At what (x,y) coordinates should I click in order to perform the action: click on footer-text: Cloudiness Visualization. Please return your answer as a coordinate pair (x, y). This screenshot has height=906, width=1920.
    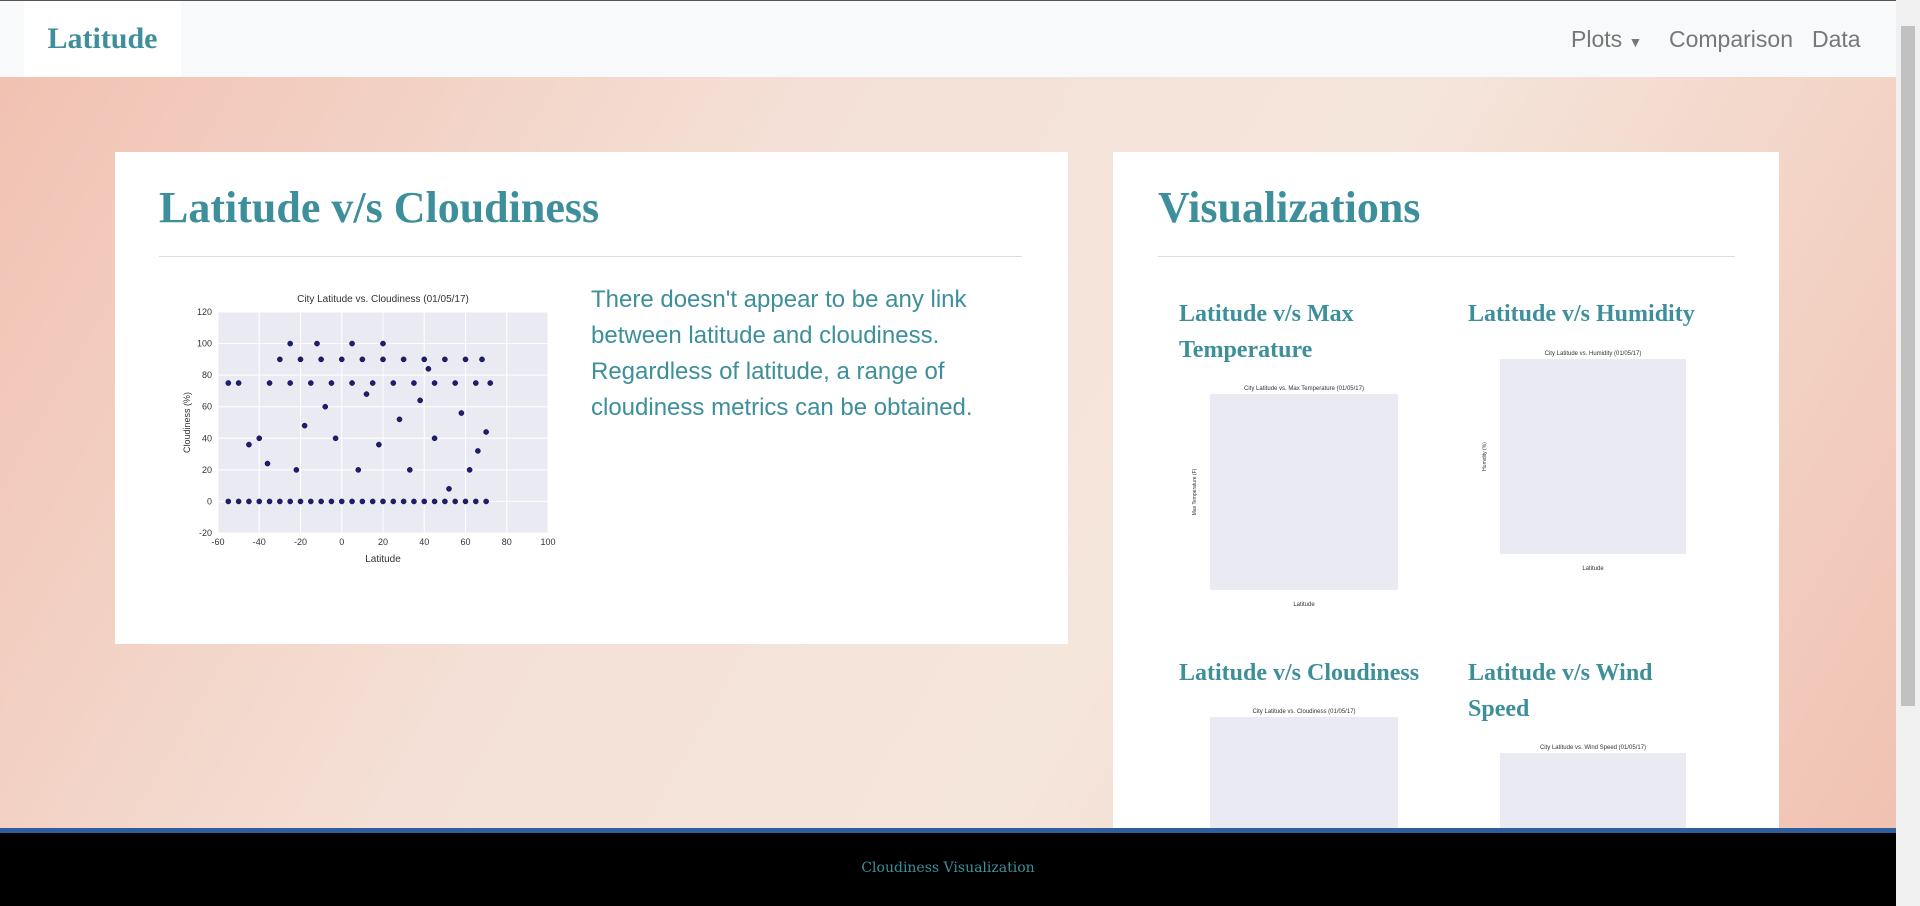
    Looking at the image, I should click on (948, 868).